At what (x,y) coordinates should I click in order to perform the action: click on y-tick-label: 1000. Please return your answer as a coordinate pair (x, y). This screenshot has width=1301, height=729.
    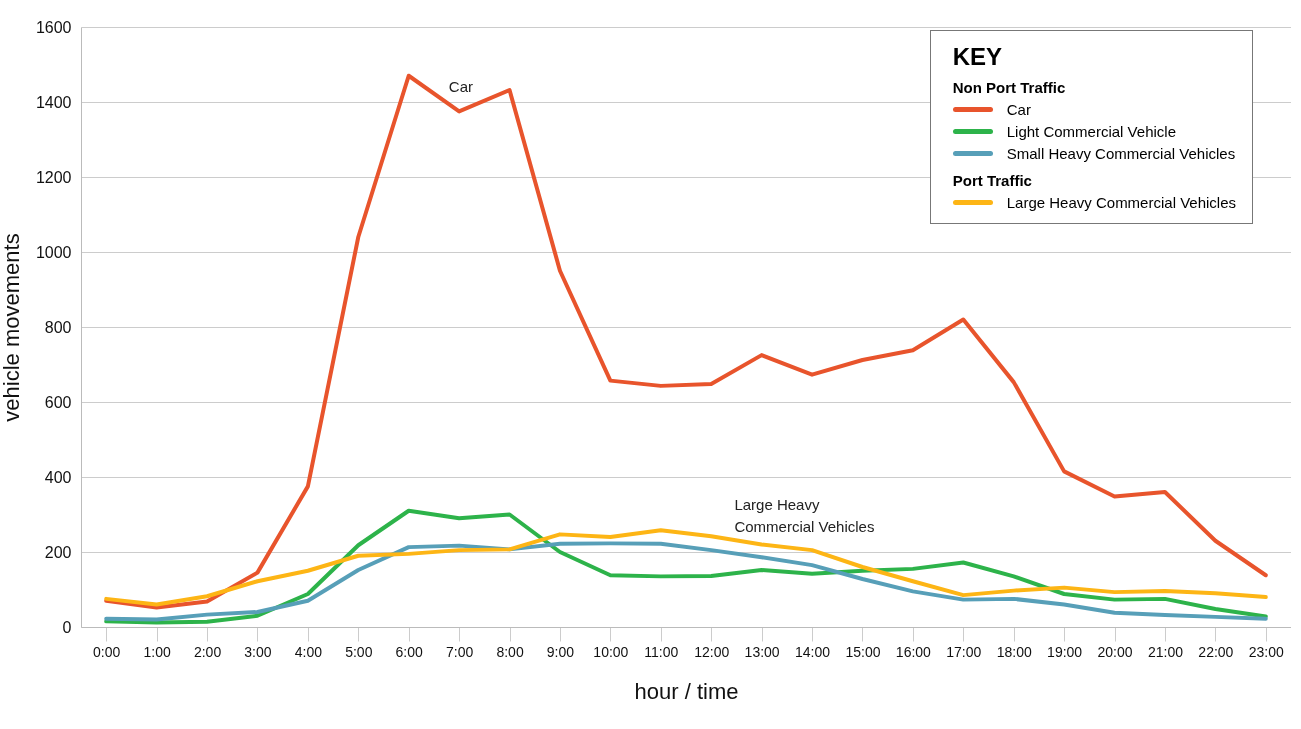
    Looking at the image, I should click on (53, 252).